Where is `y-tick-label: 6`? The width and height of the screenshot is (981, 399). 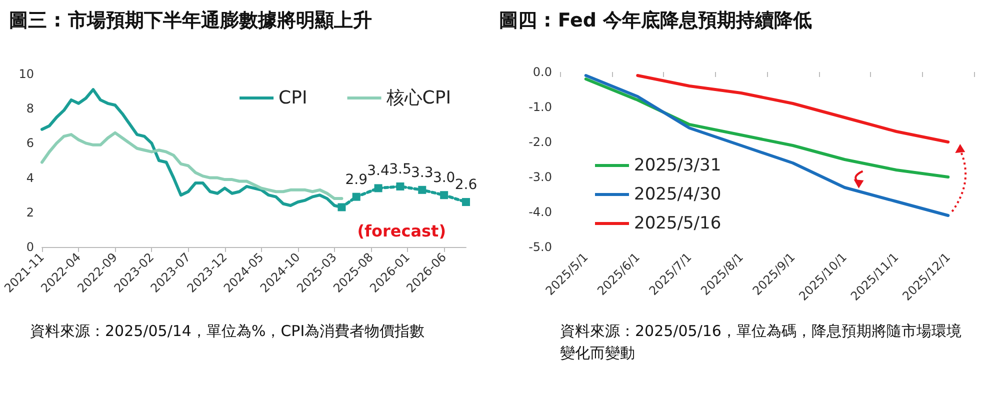
y-tick-label: 6 is located at coordinates (30, 143).